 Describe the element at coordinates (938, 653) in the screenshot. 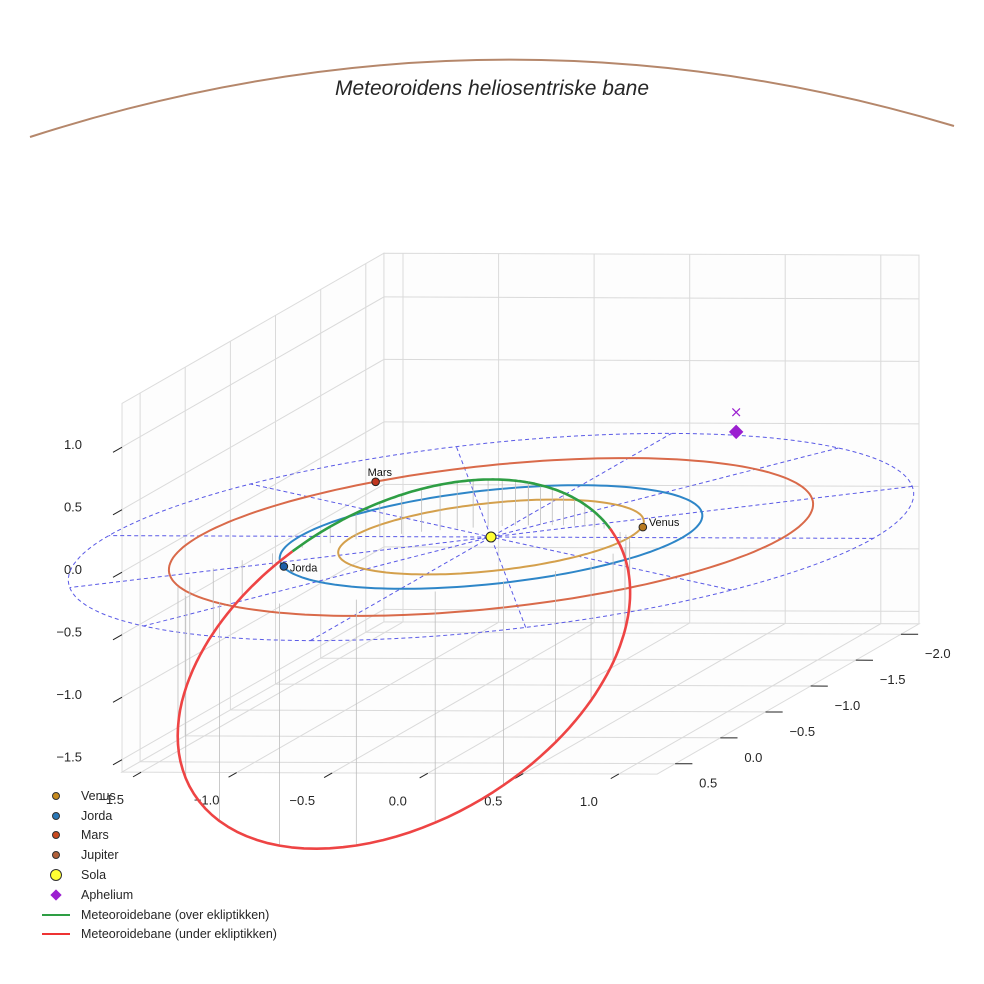

I see `x-tick-label: −2.0` at that location.